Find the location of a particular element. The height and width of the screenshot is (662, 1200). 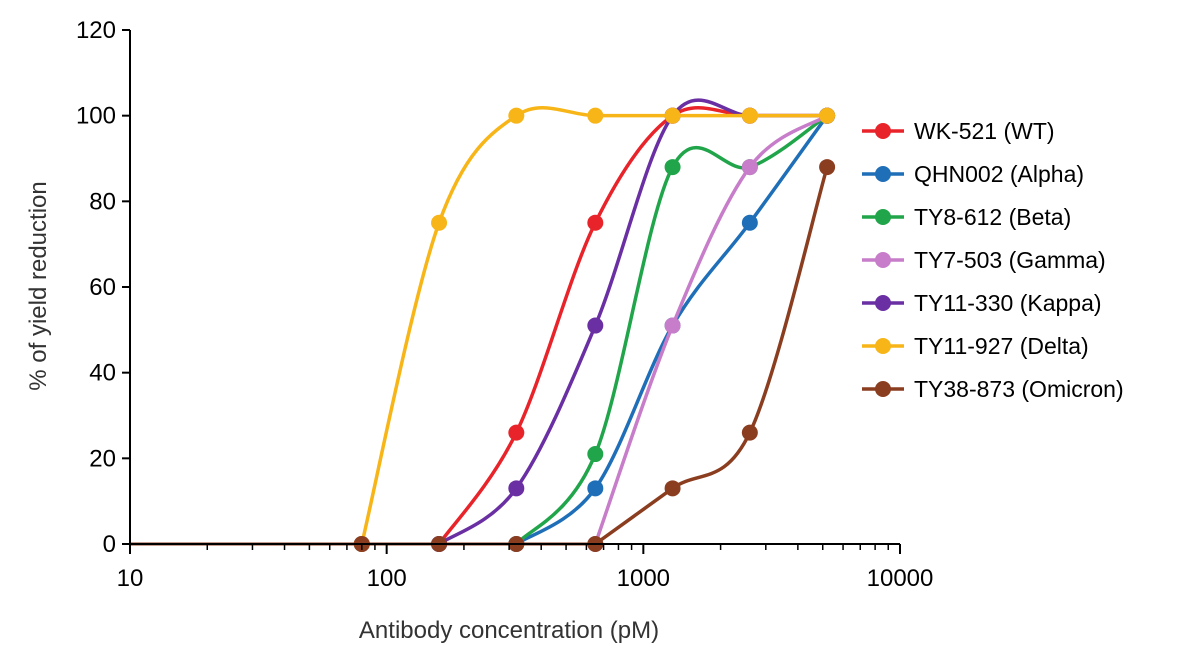

x-tick-label: 1000 is located at coordinates (643, 578).